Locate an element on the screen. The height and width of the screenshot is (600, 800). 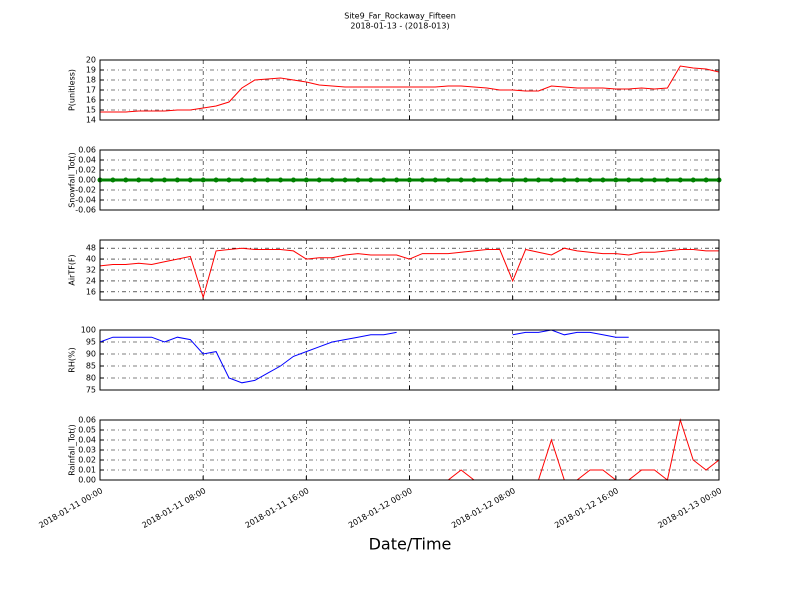
y-tick-label: 0.01 is located at coordinates (87, 470).